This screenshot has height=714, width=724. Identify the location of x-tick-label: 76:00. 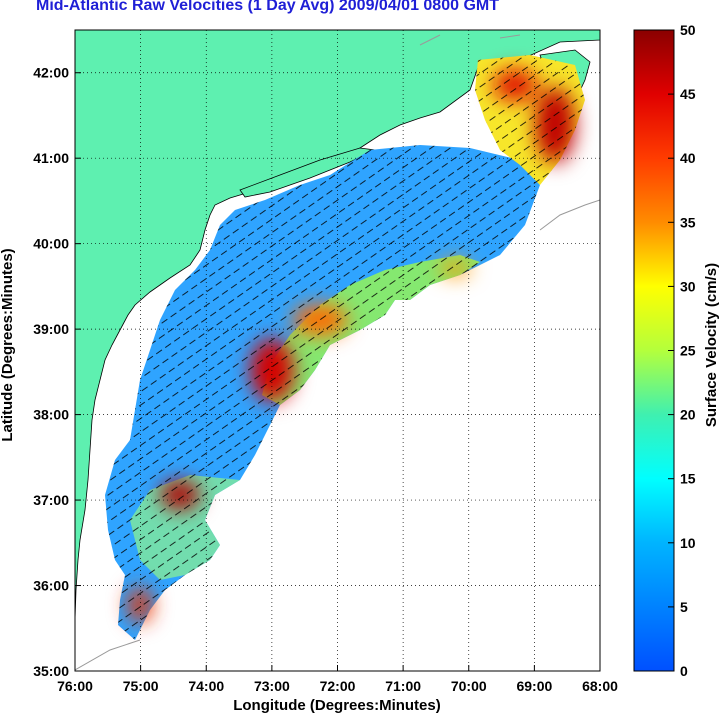
(75, 686).